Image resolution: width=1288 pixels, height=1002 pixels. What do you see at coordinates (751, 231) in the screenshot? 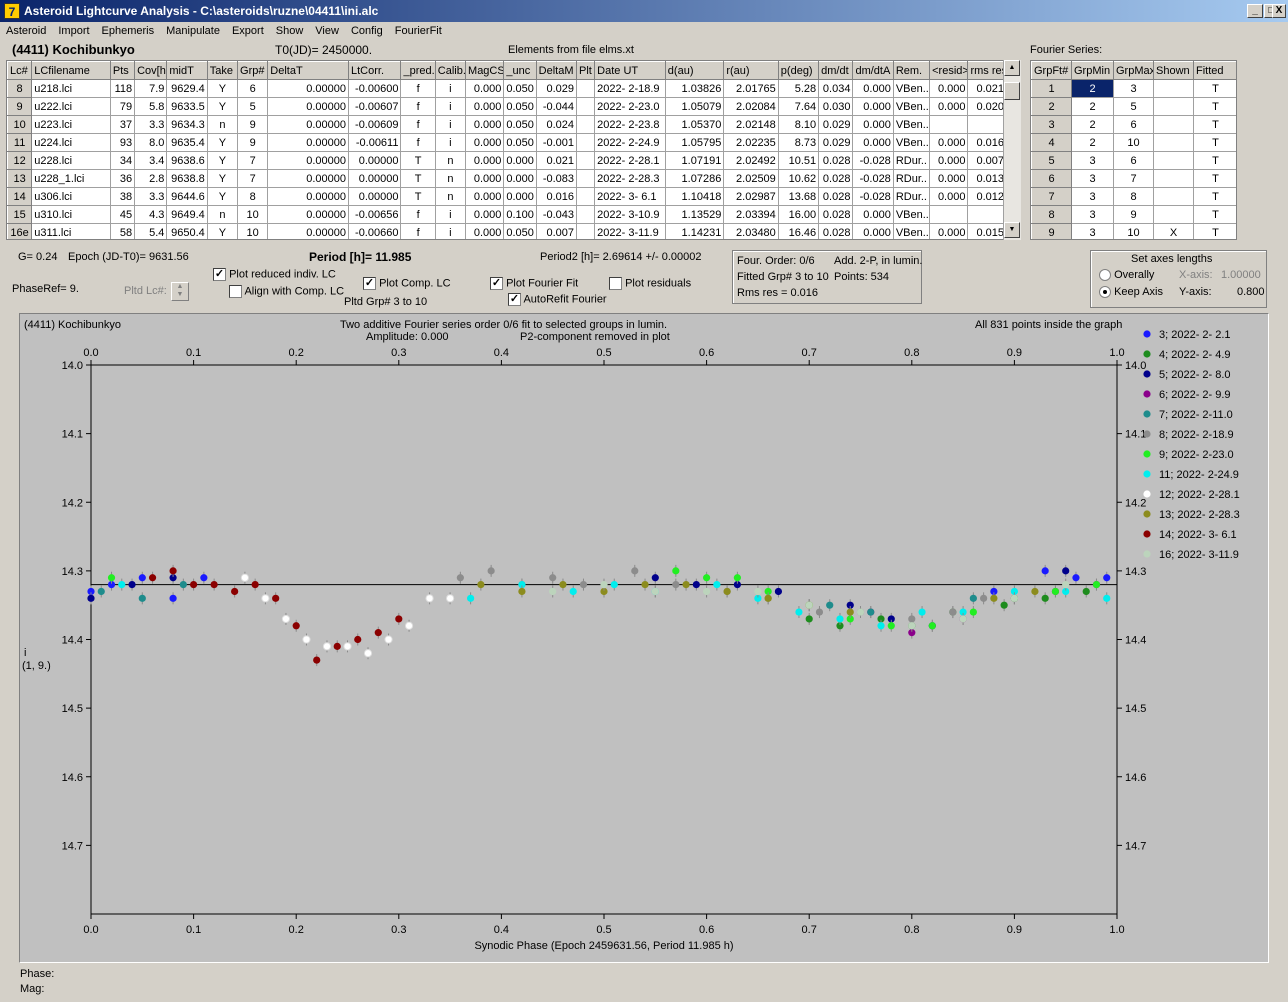
I see `table-cell: 2.03480` at bounding box center [751, 231].